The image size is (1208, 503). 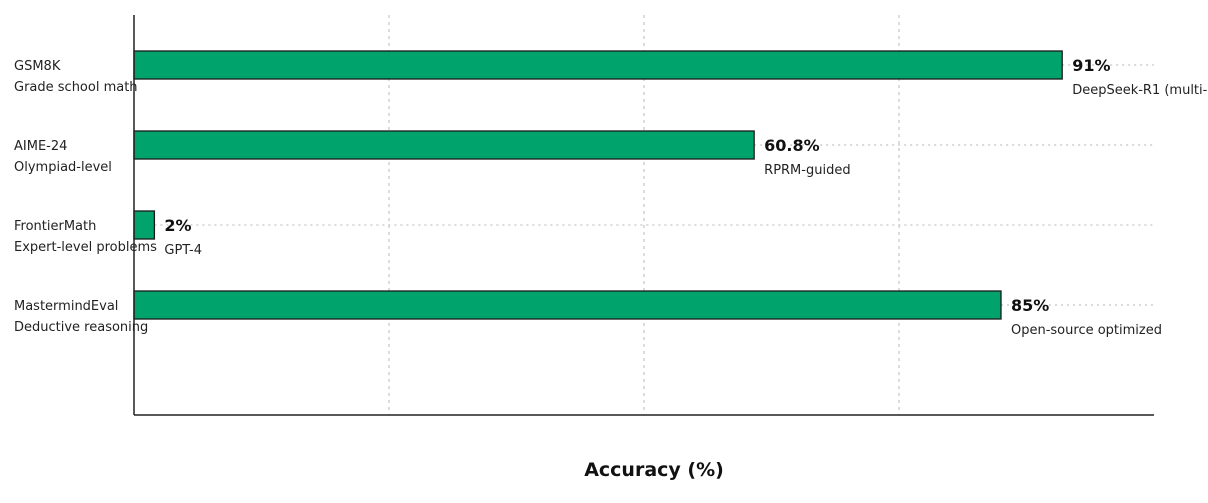 What do you see at coordinates (40, 146) in the screenshot?
I see `category-label: AIME-24` at bounding box center [40, 146].